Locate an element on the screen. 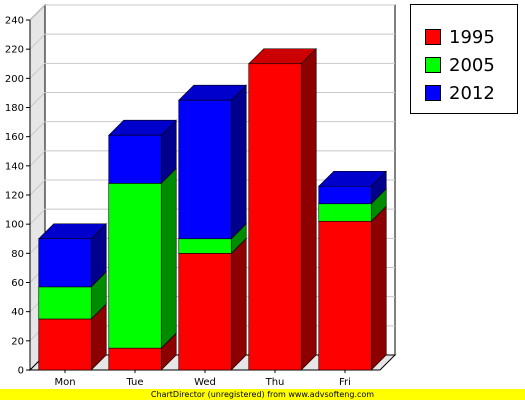  x-tick-label: Mon is located at coordinates (64, 382).